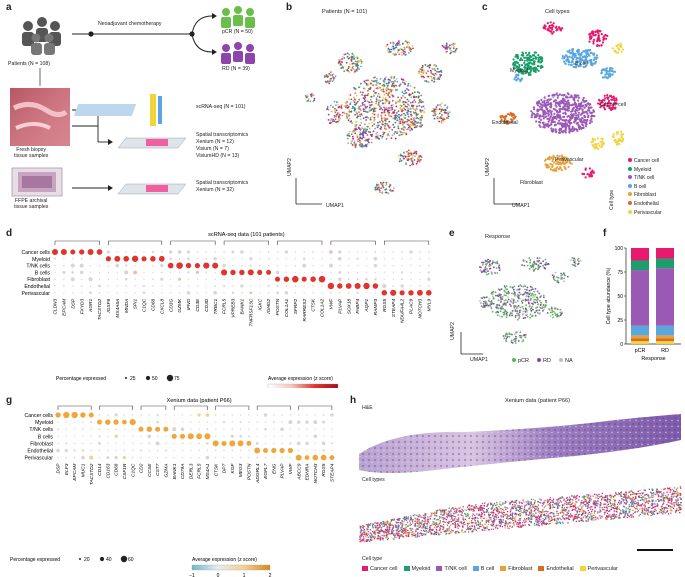 Image resolution: width=685 pixels, height=577 pixels. Describe the element at coordinates (559, 113) in the screenshot. I see `umap-celltypes-plot` at that location.